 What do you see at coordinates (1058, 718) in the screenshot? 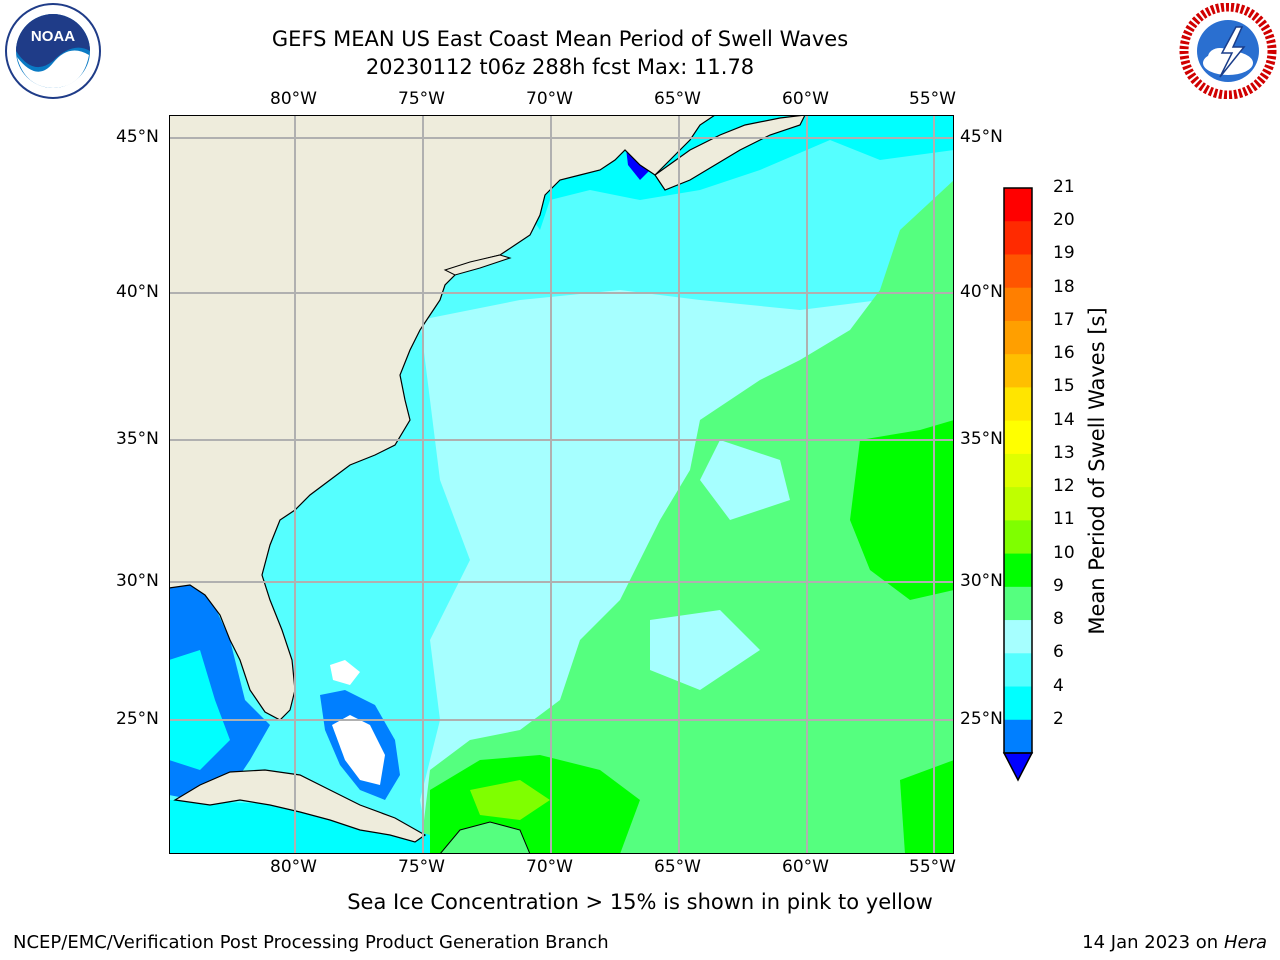
I see `colorbar-tick-label: 2` at bounding box center [1058, 718].